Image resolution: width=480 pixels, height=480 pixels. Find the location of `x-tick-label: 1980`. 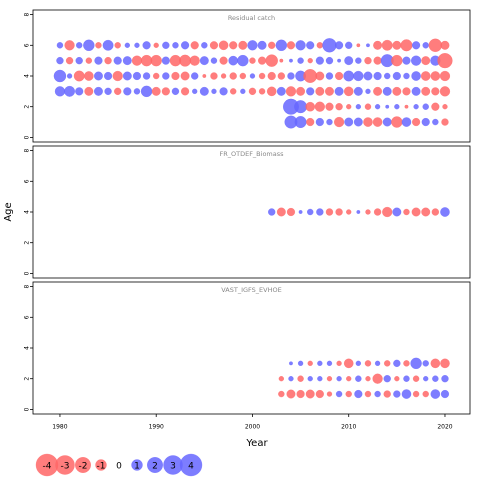

x-tick-label: 1980 is located at coordinates (59, 427).